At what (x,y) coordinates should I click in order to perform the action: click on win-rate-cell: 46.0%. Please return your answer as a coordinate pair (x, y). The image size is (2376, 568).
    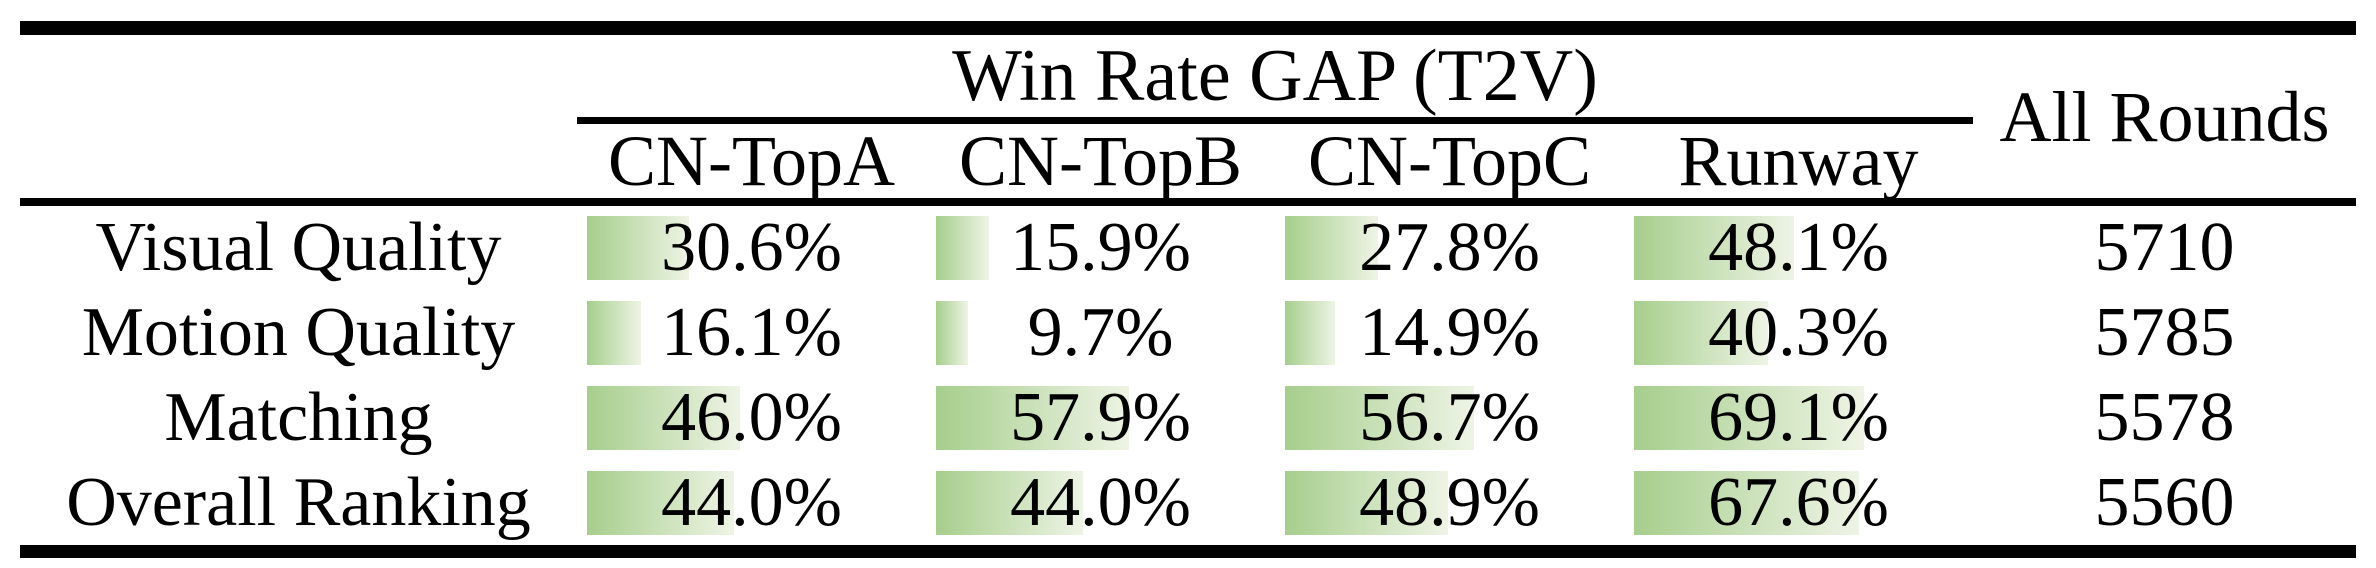
    Looking at the image, I should click on (751, 418).